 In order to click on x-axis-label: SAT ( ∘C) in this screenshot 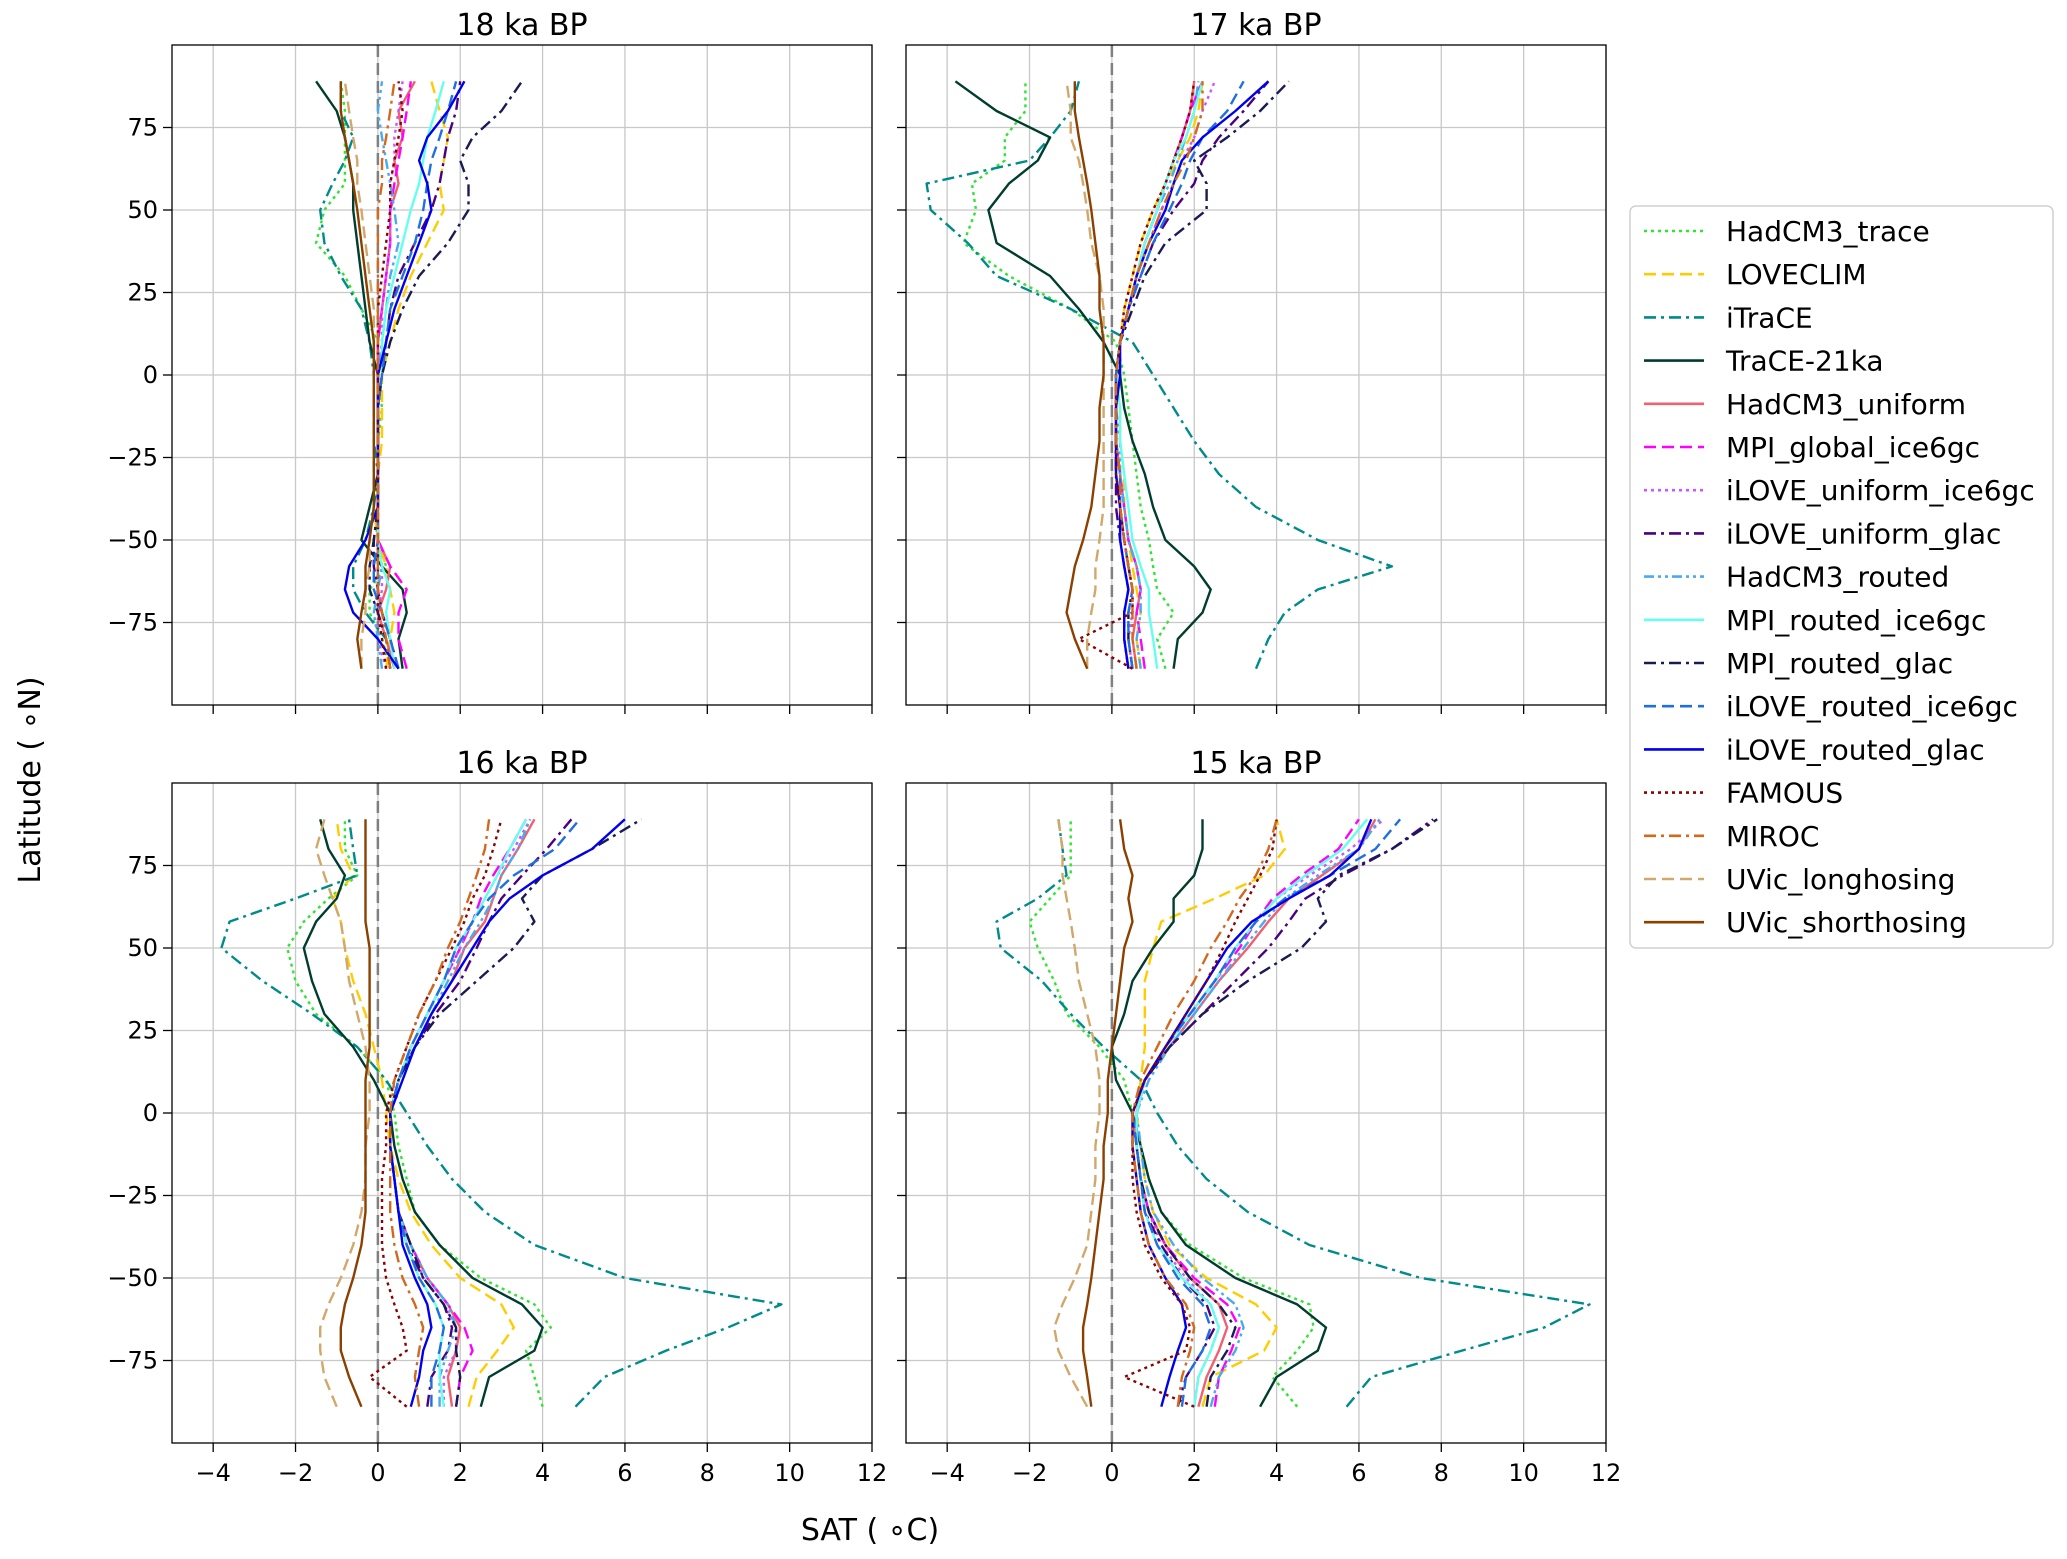, I will do `click(870, 1530)`.